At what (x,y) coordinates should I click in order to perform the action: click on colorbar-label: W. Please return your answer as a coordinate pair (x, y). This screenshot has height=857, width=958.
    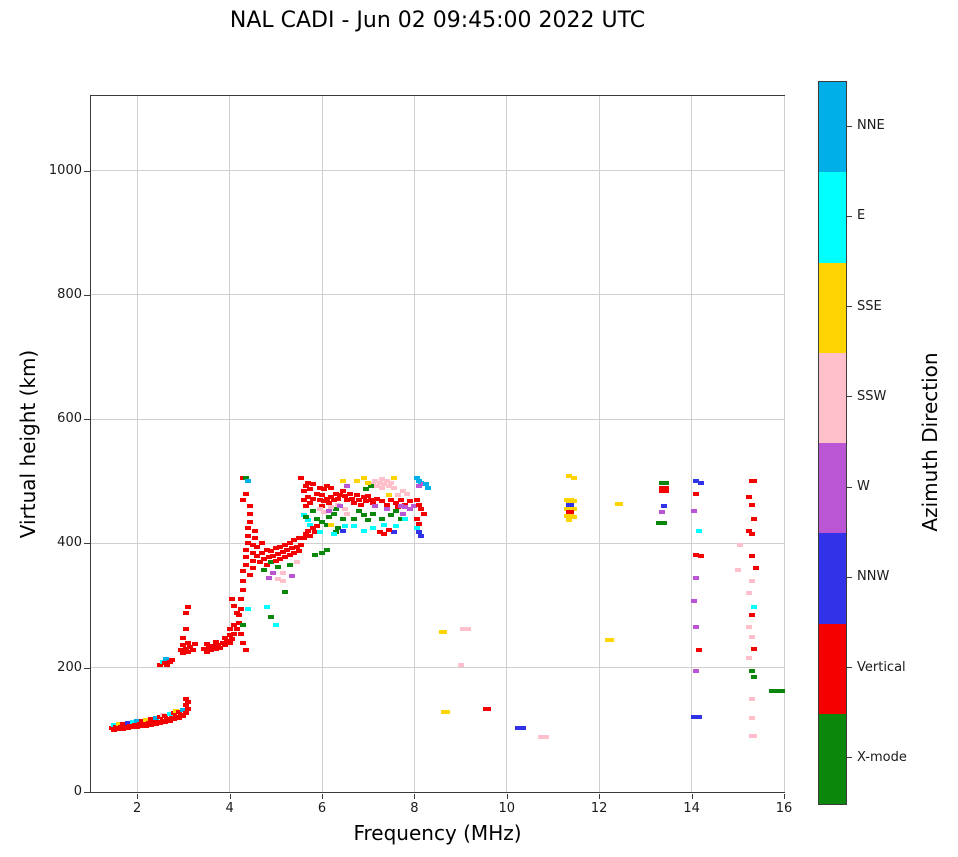
    Looking at the image, I should click on (863, 487).